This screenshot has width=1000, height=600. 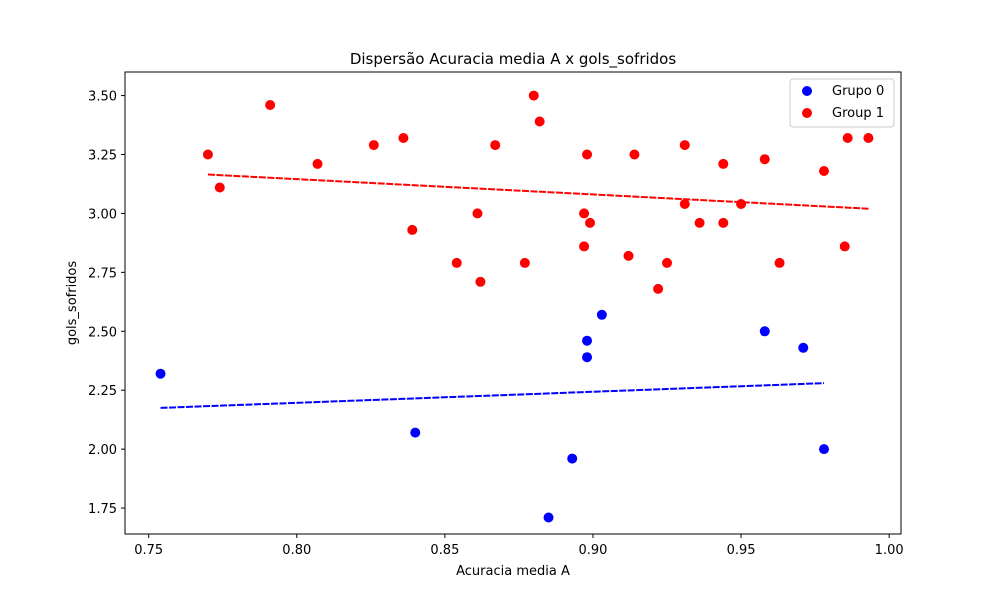 I want to click on legend-label-grupo-0: Grupo 0, so click(x=858, y=91).